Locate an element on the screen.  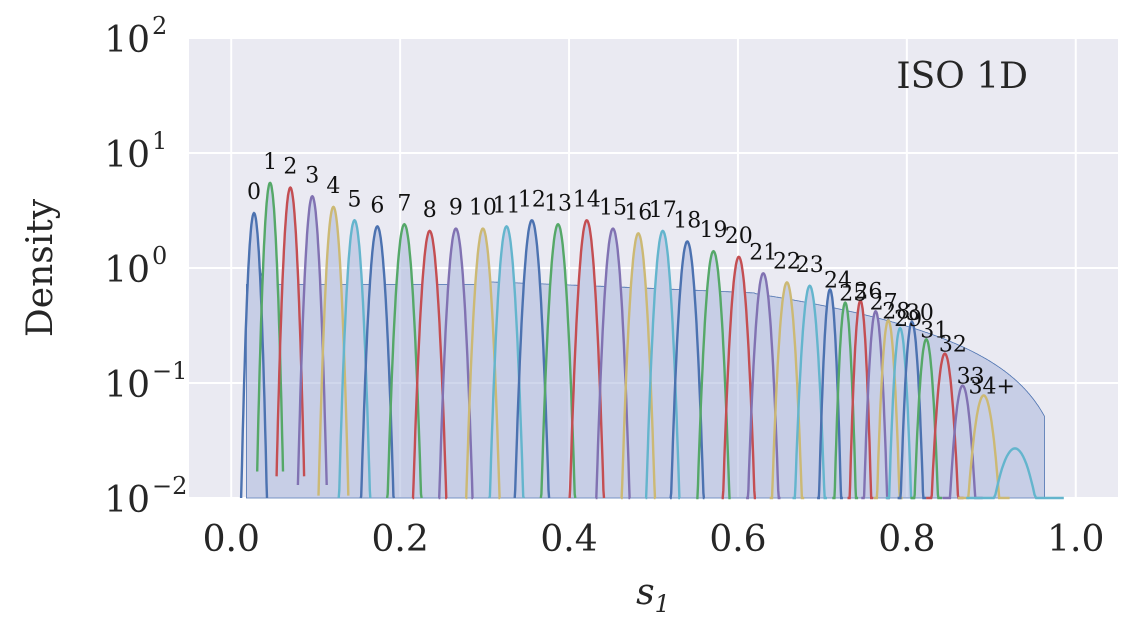
peak-label-33: 33 is located at coordinates (971, 377).